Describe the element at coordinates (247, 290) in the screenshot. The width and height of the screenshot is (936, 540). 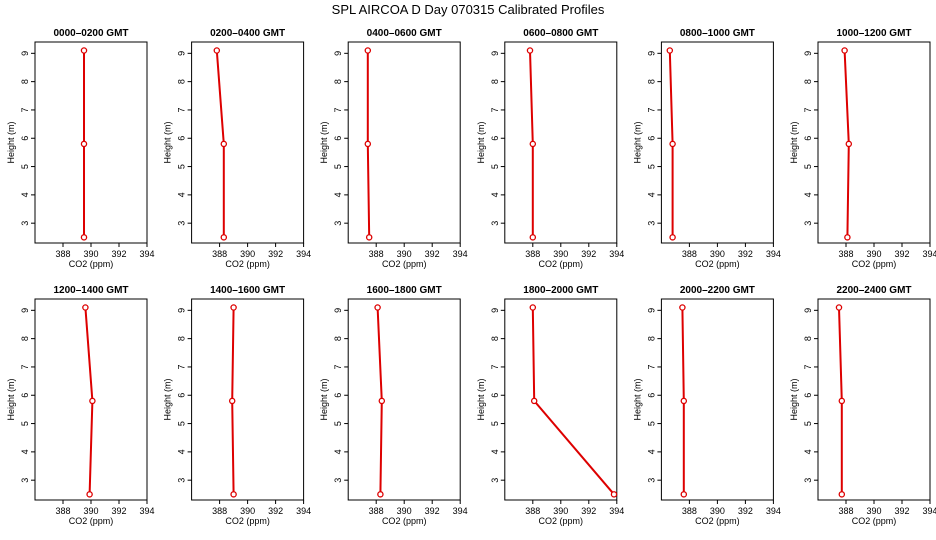
I see `panel-title: 1400–1600 GMT` at that location.